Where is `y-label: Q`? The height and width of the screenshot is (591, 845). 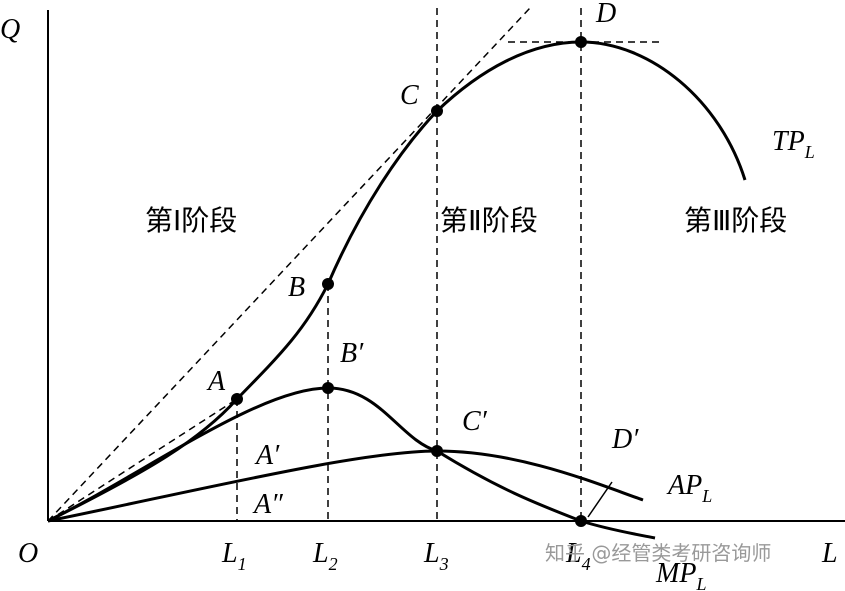 y-label: Q is located at coordinates (10, 29).